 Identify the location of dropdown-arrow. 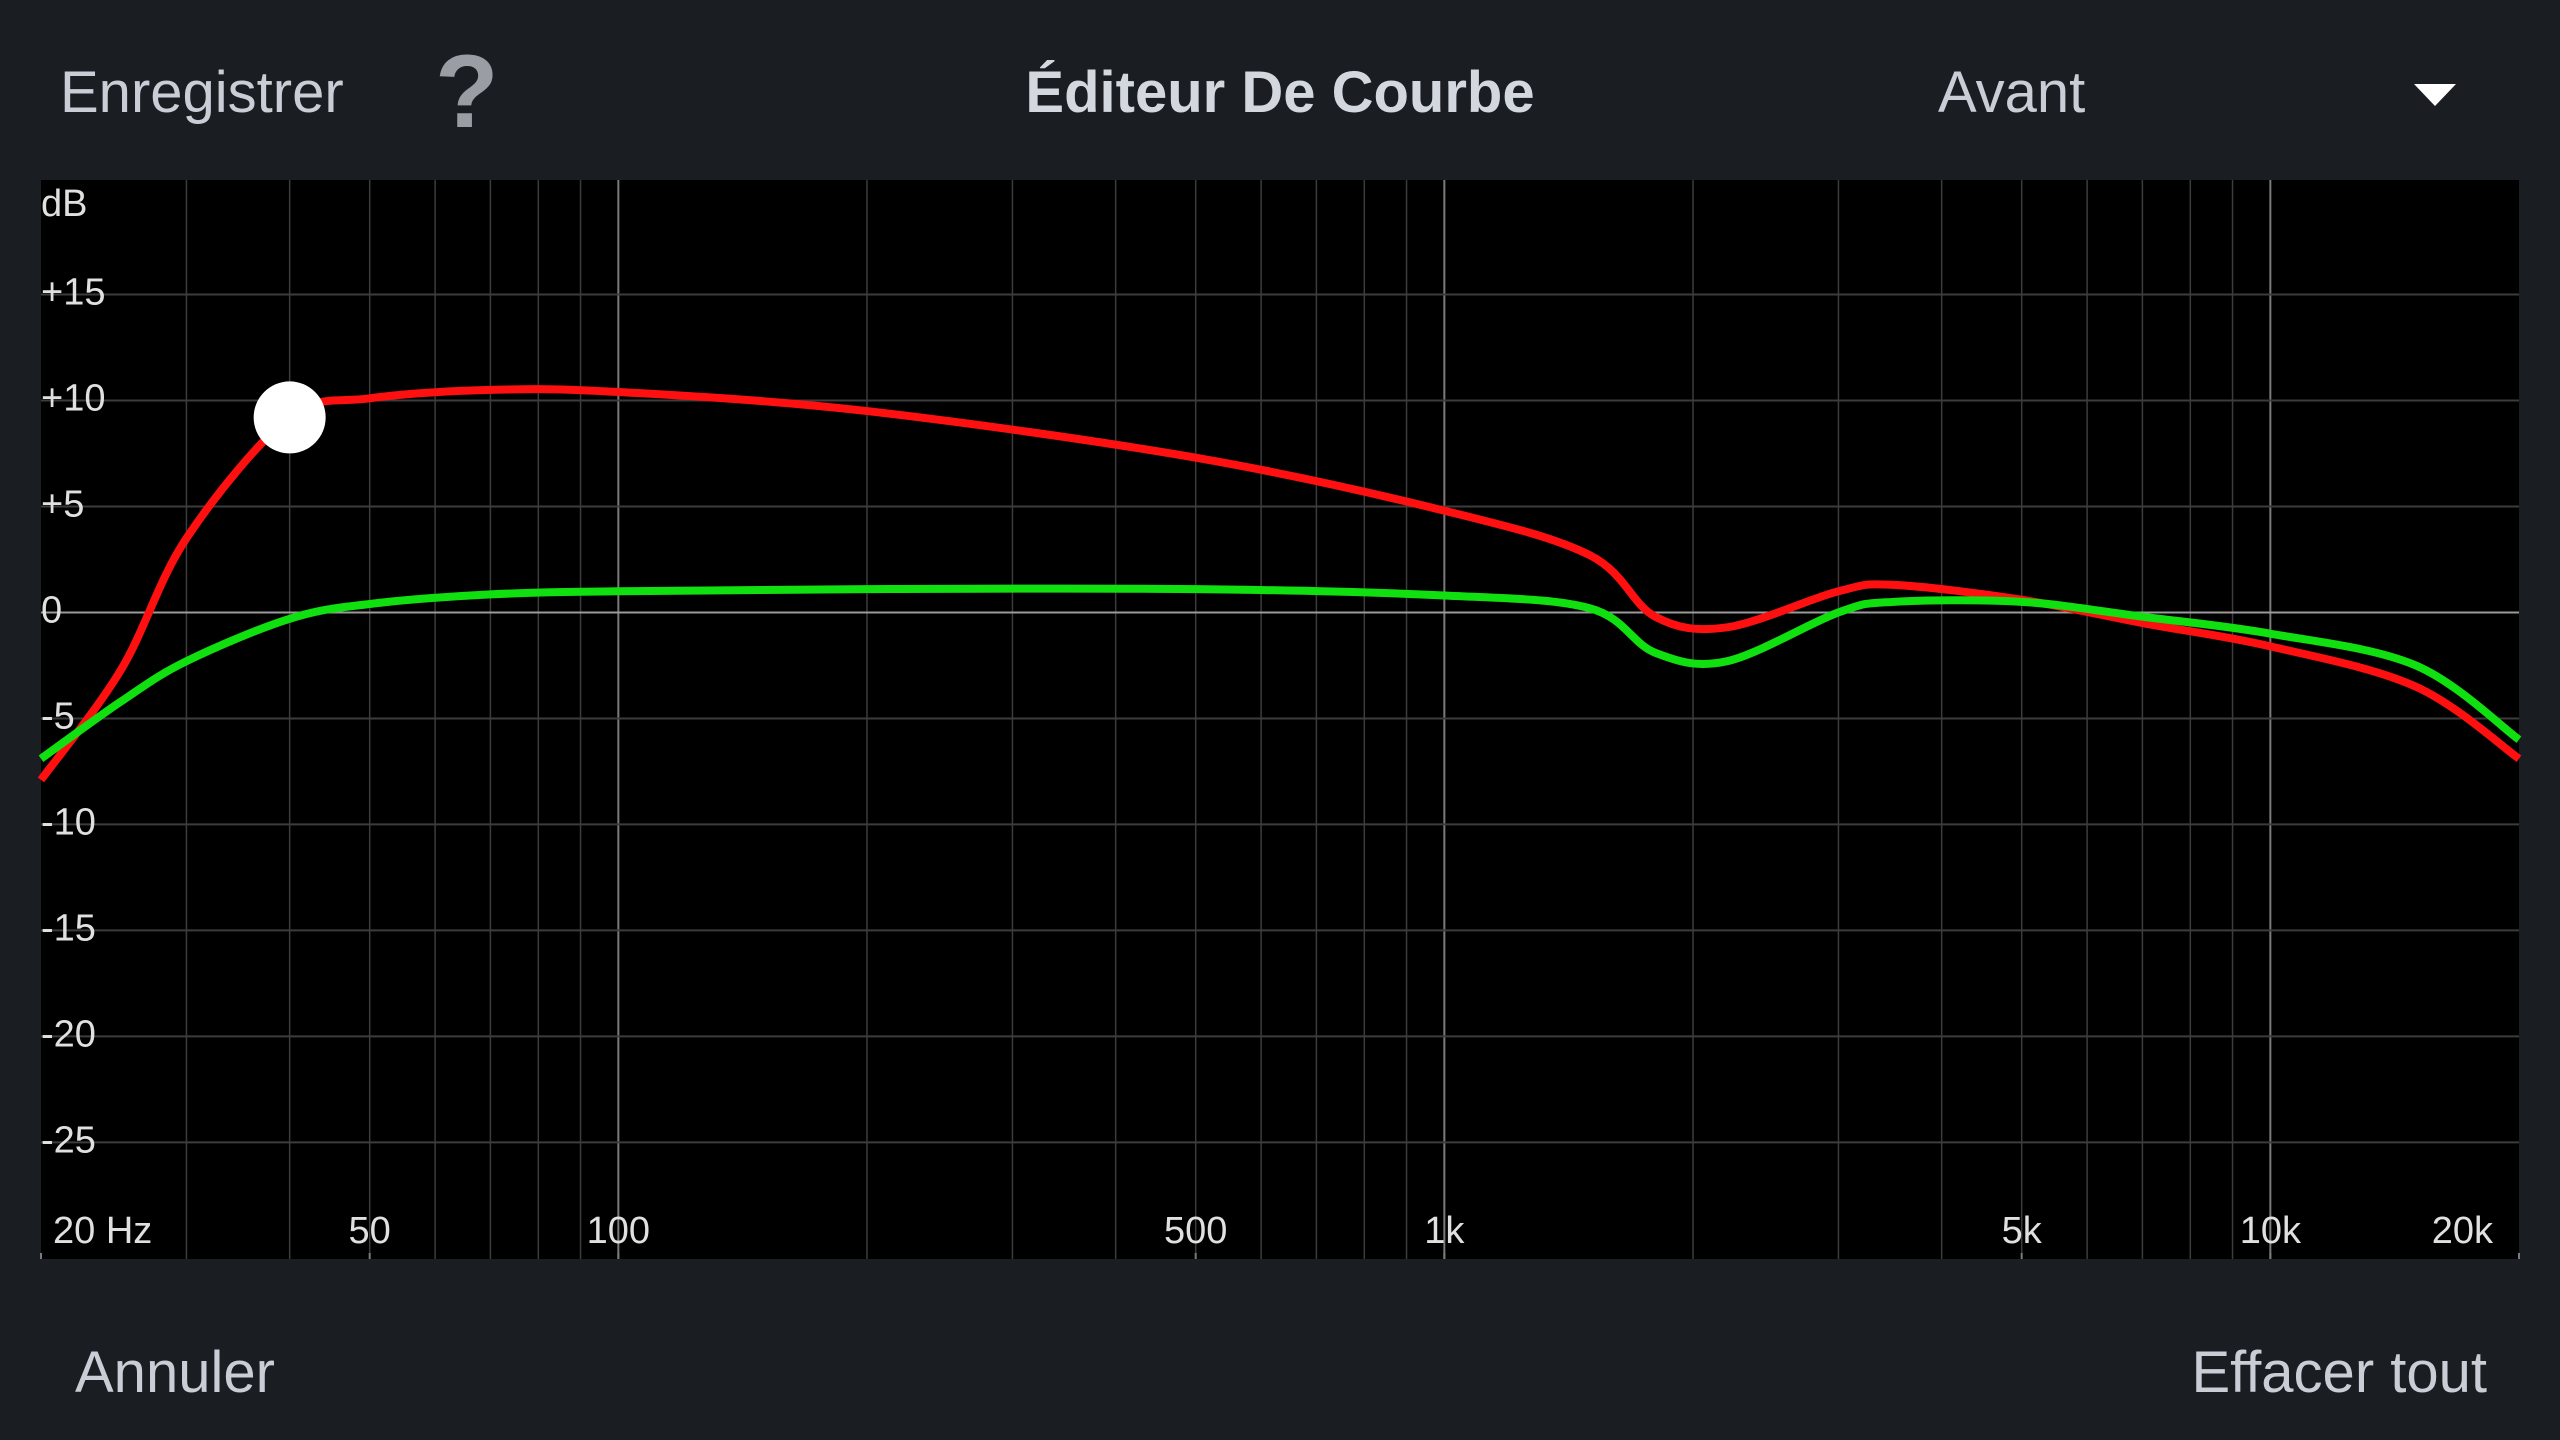
(2435, 95).